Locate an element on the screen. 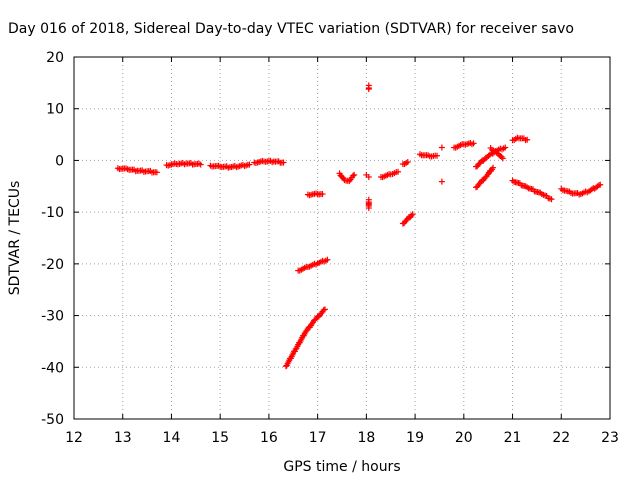  x-tick-labels: 12 13 14 15 16 17 18 19 20 21 22 23 is located at coordinates (342, 438).